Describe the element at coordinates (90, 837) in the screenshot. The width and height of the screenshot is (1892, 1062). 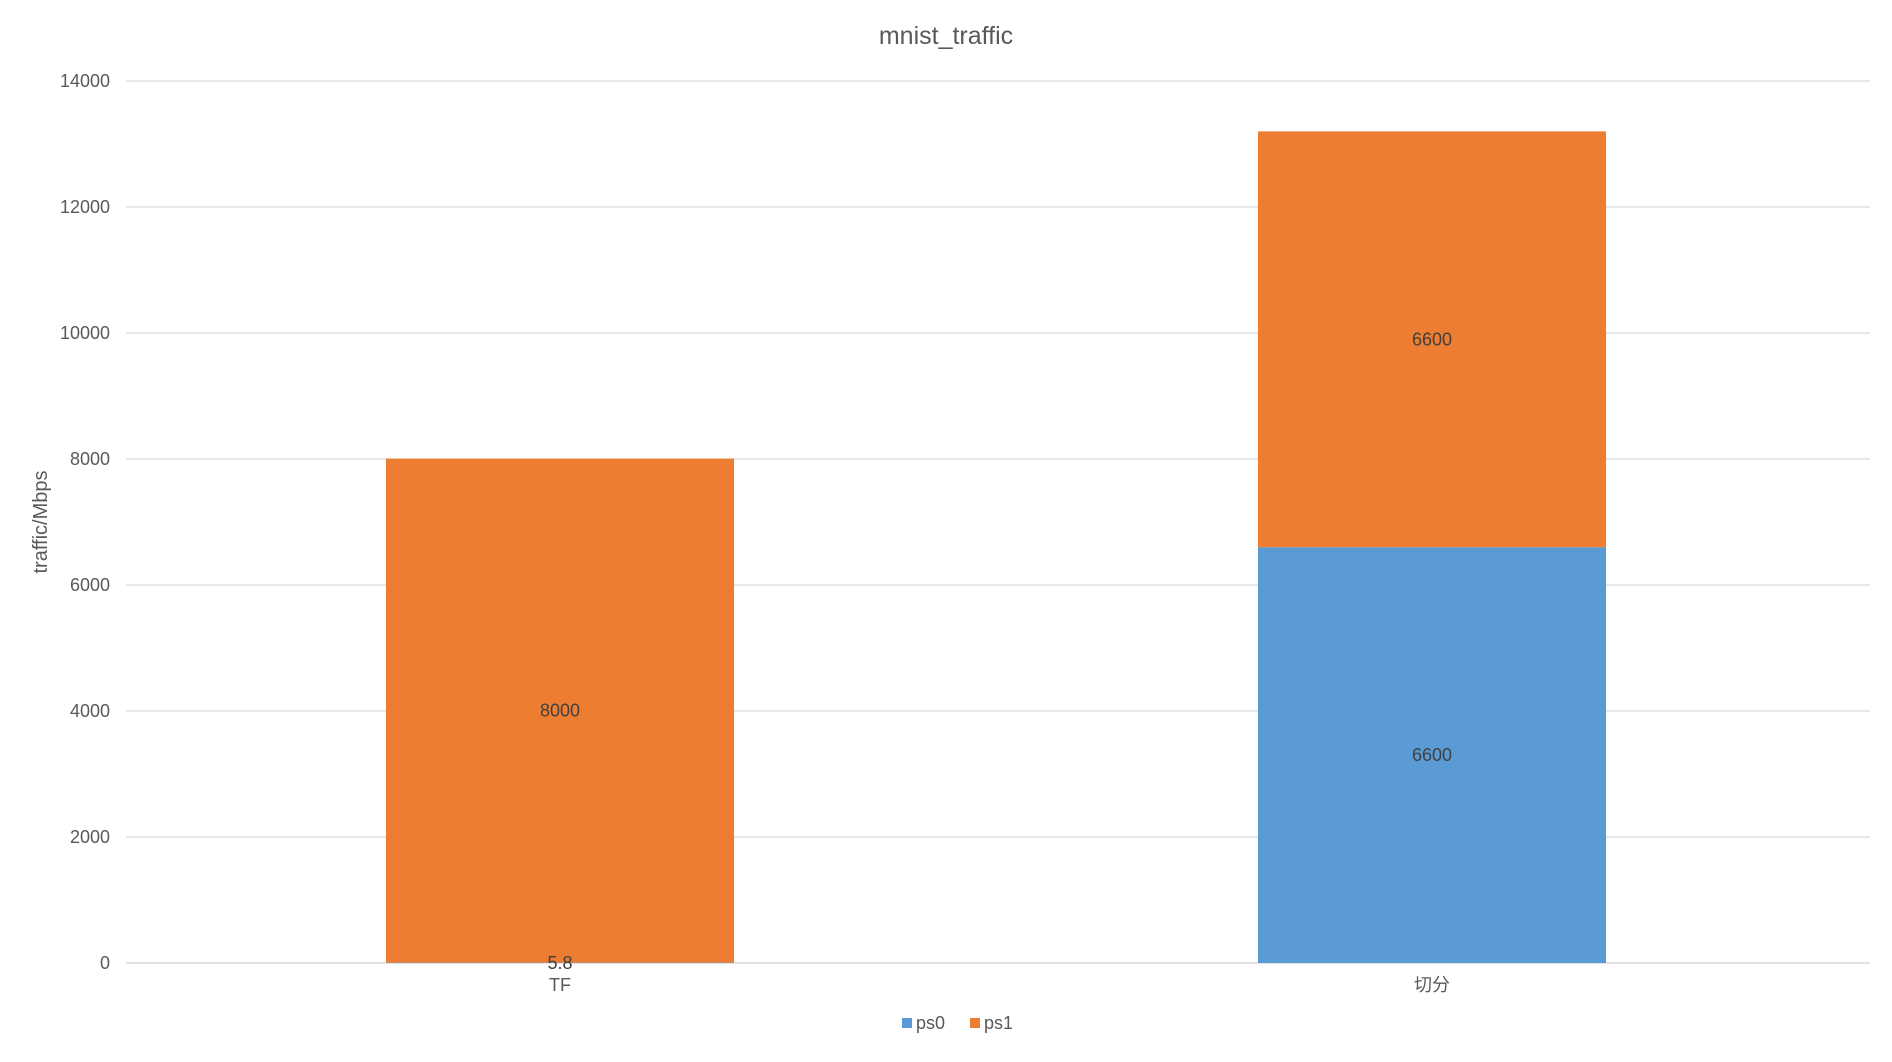
I see `y-tick-label: 2000` at that location.